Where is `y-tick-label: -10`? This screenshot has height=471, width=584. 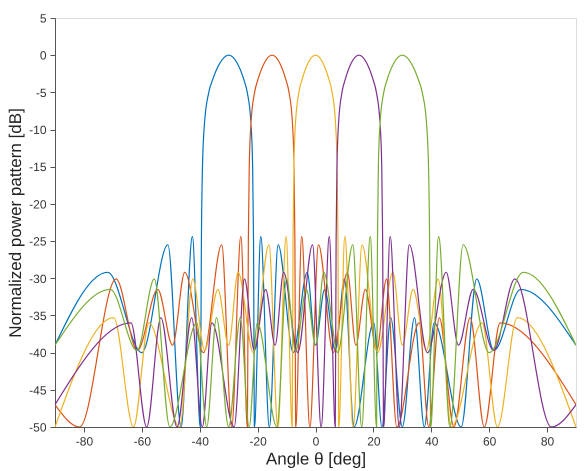
y-tick-label: -10 is located at coordinates (38, 130).